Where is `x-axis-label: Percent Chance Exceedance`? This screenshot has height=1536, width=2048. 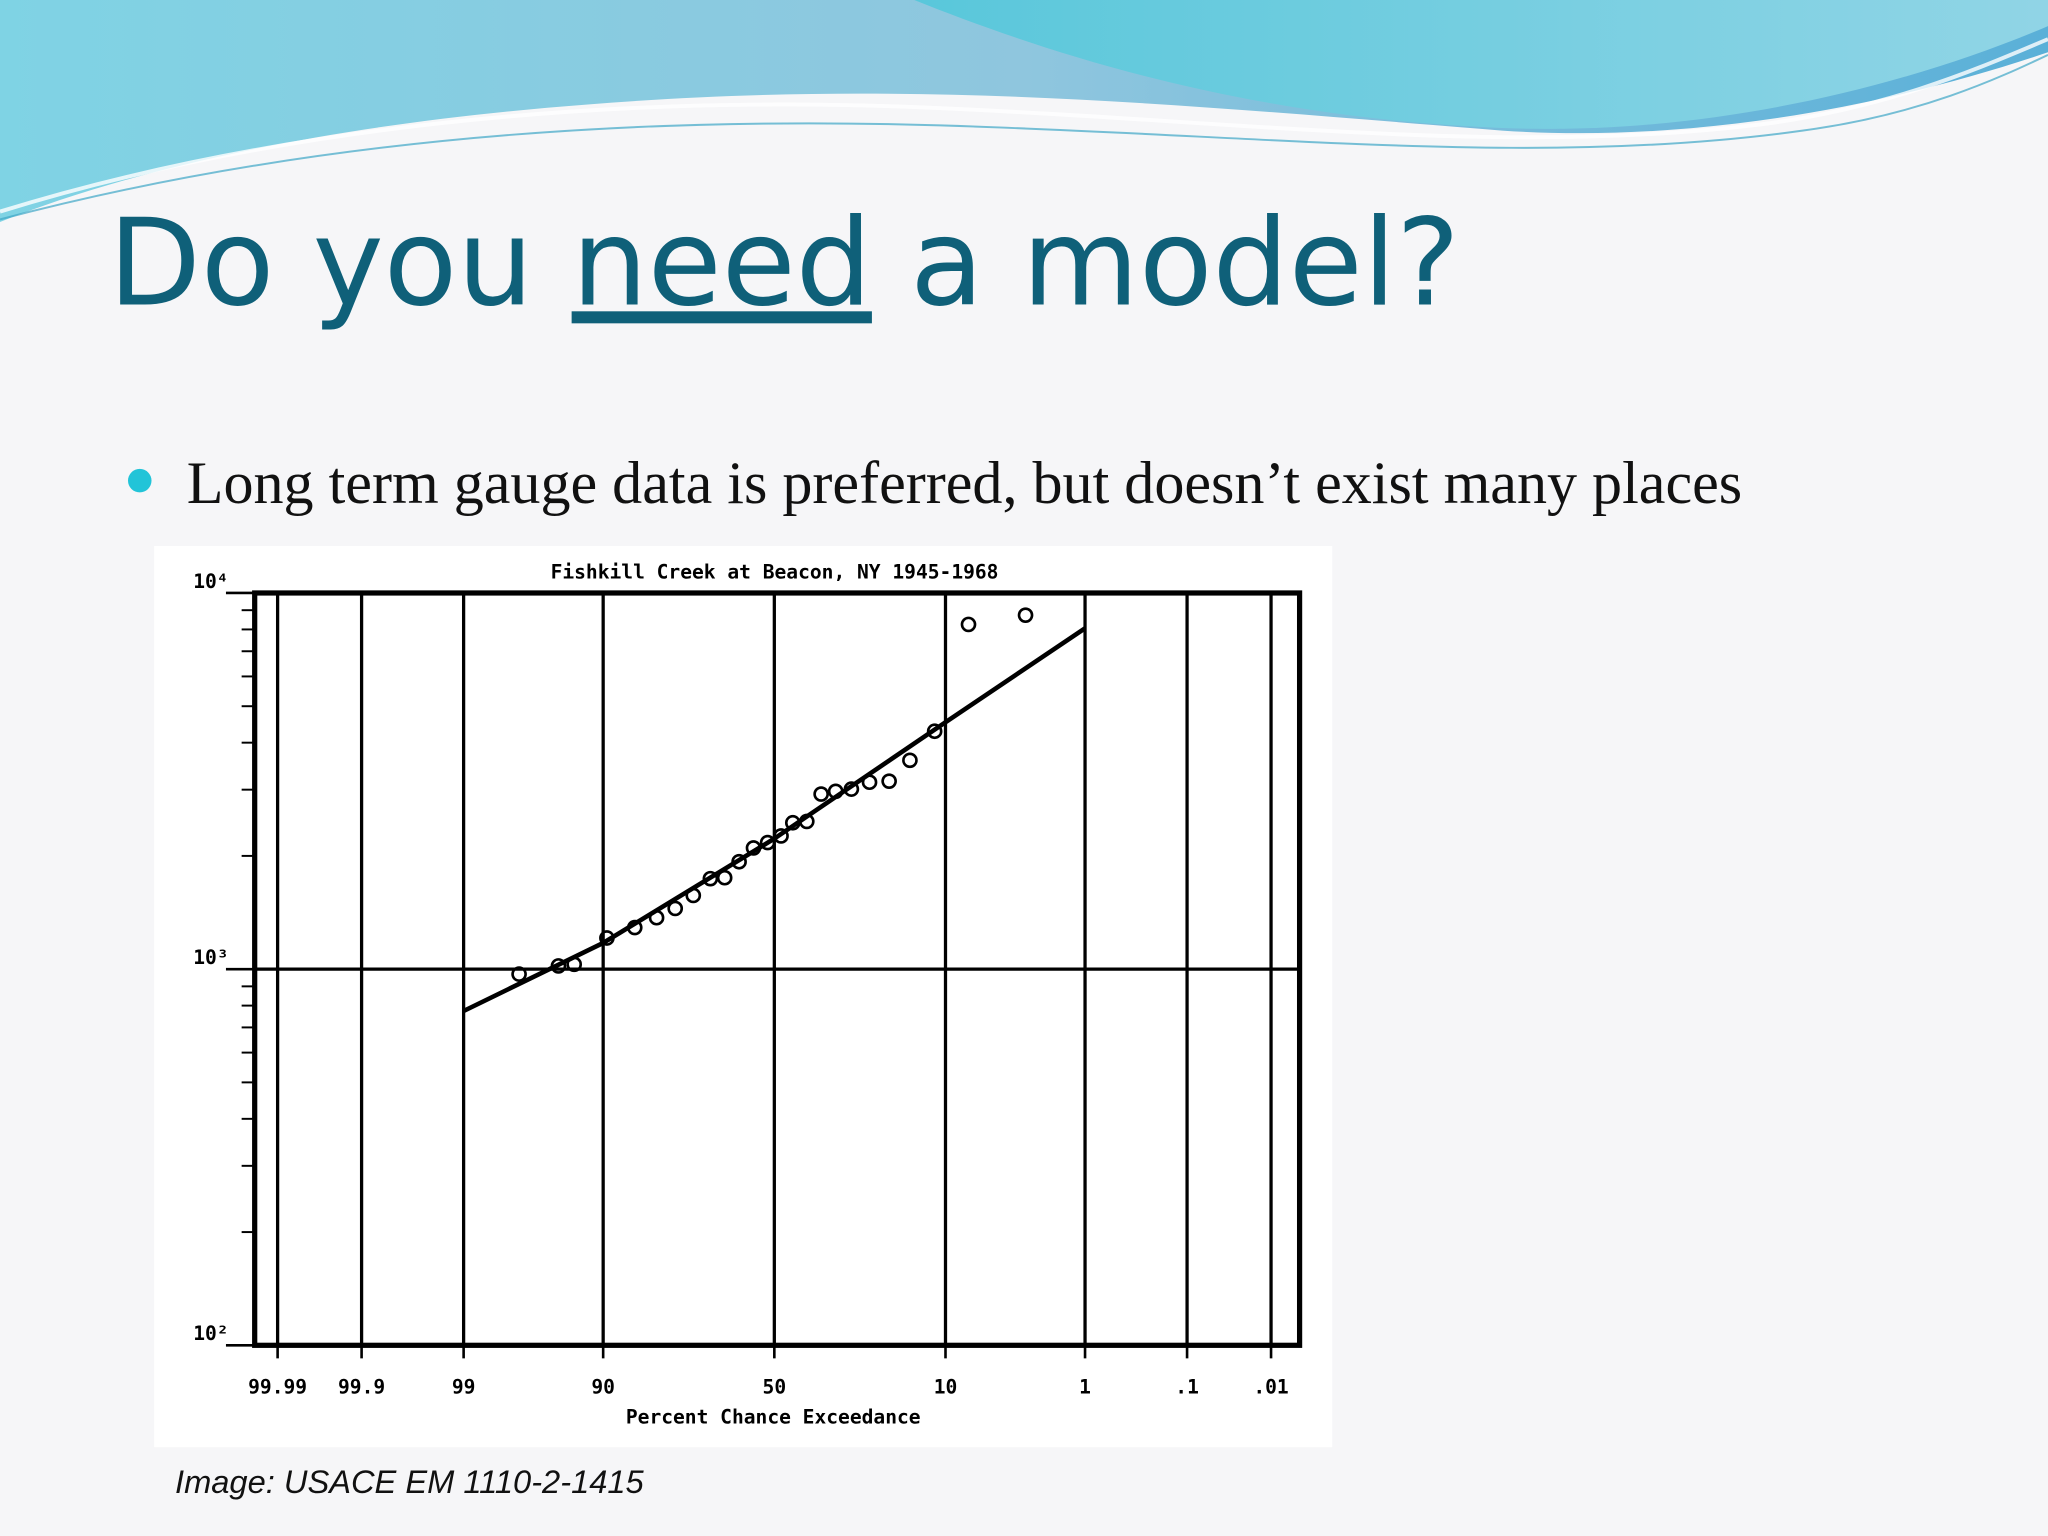 x-axis-label: Percent Chance Exceedance is located at coordinates (773, 1417).